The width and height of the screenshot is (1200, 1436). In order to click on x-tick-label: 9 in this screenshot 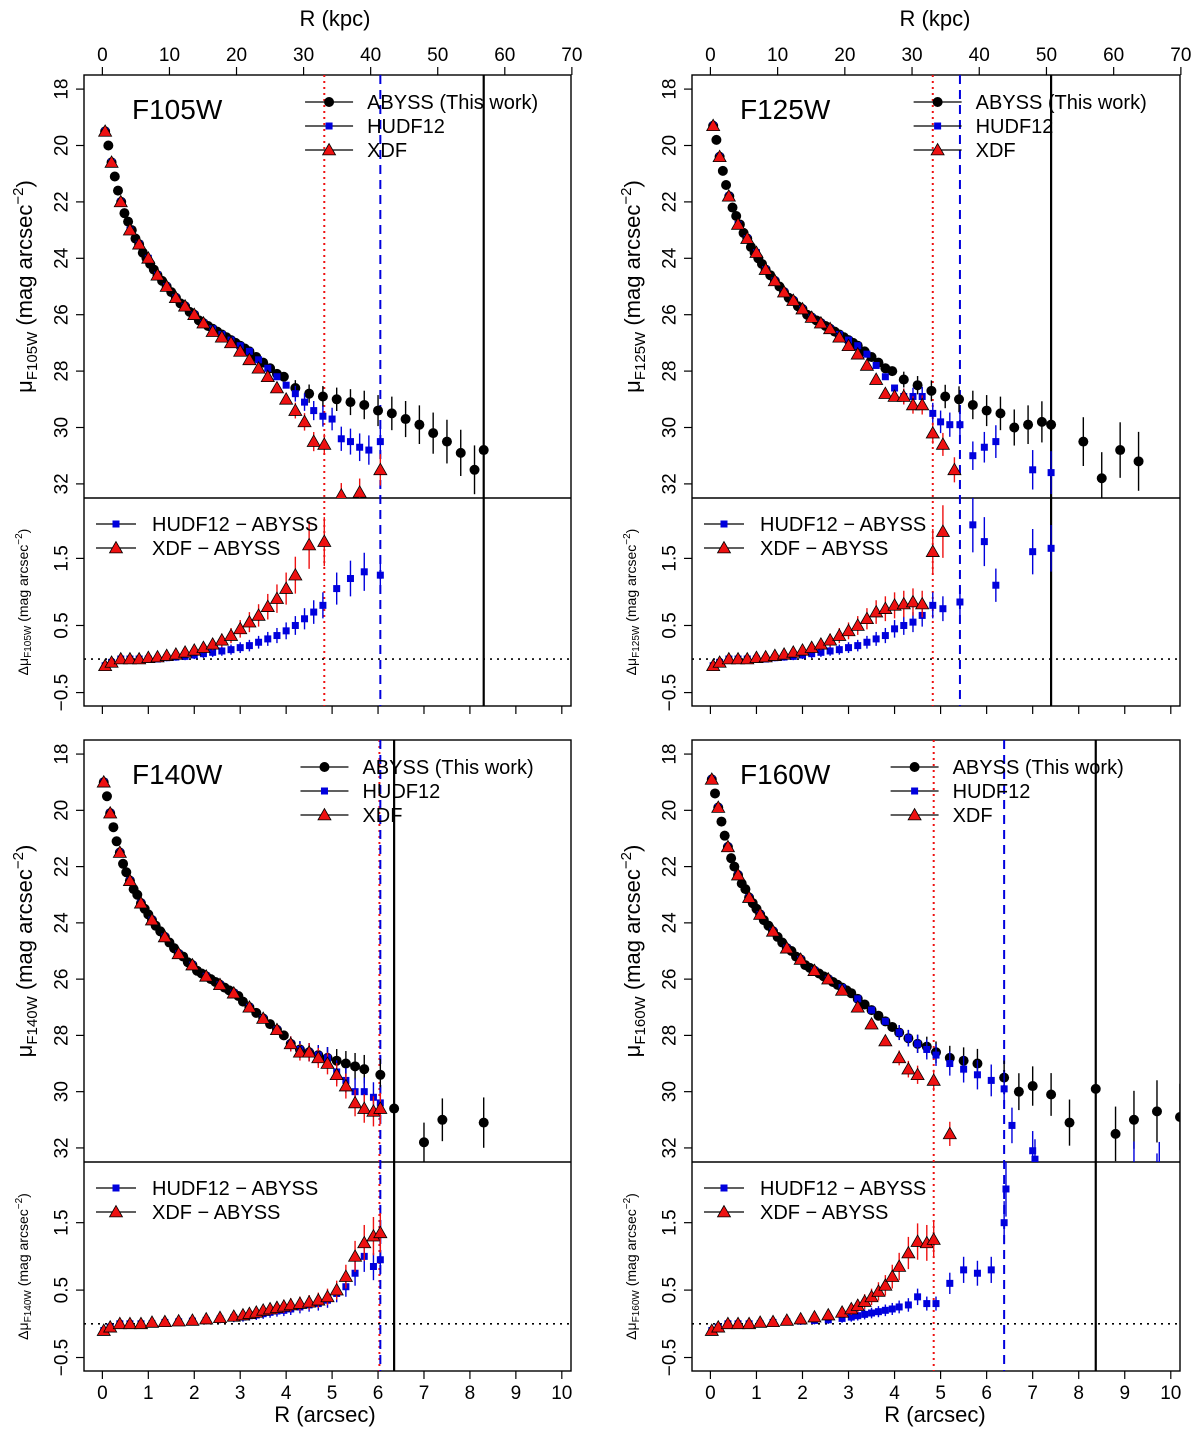, I will do `click(516, 1393)`.